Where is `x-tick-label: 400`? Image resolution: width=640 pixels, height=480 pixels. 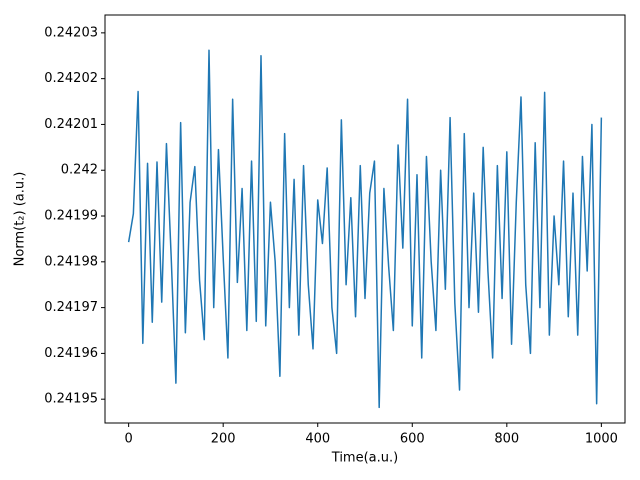
x-tick-label: 400 is located at coordinates (317, 439).